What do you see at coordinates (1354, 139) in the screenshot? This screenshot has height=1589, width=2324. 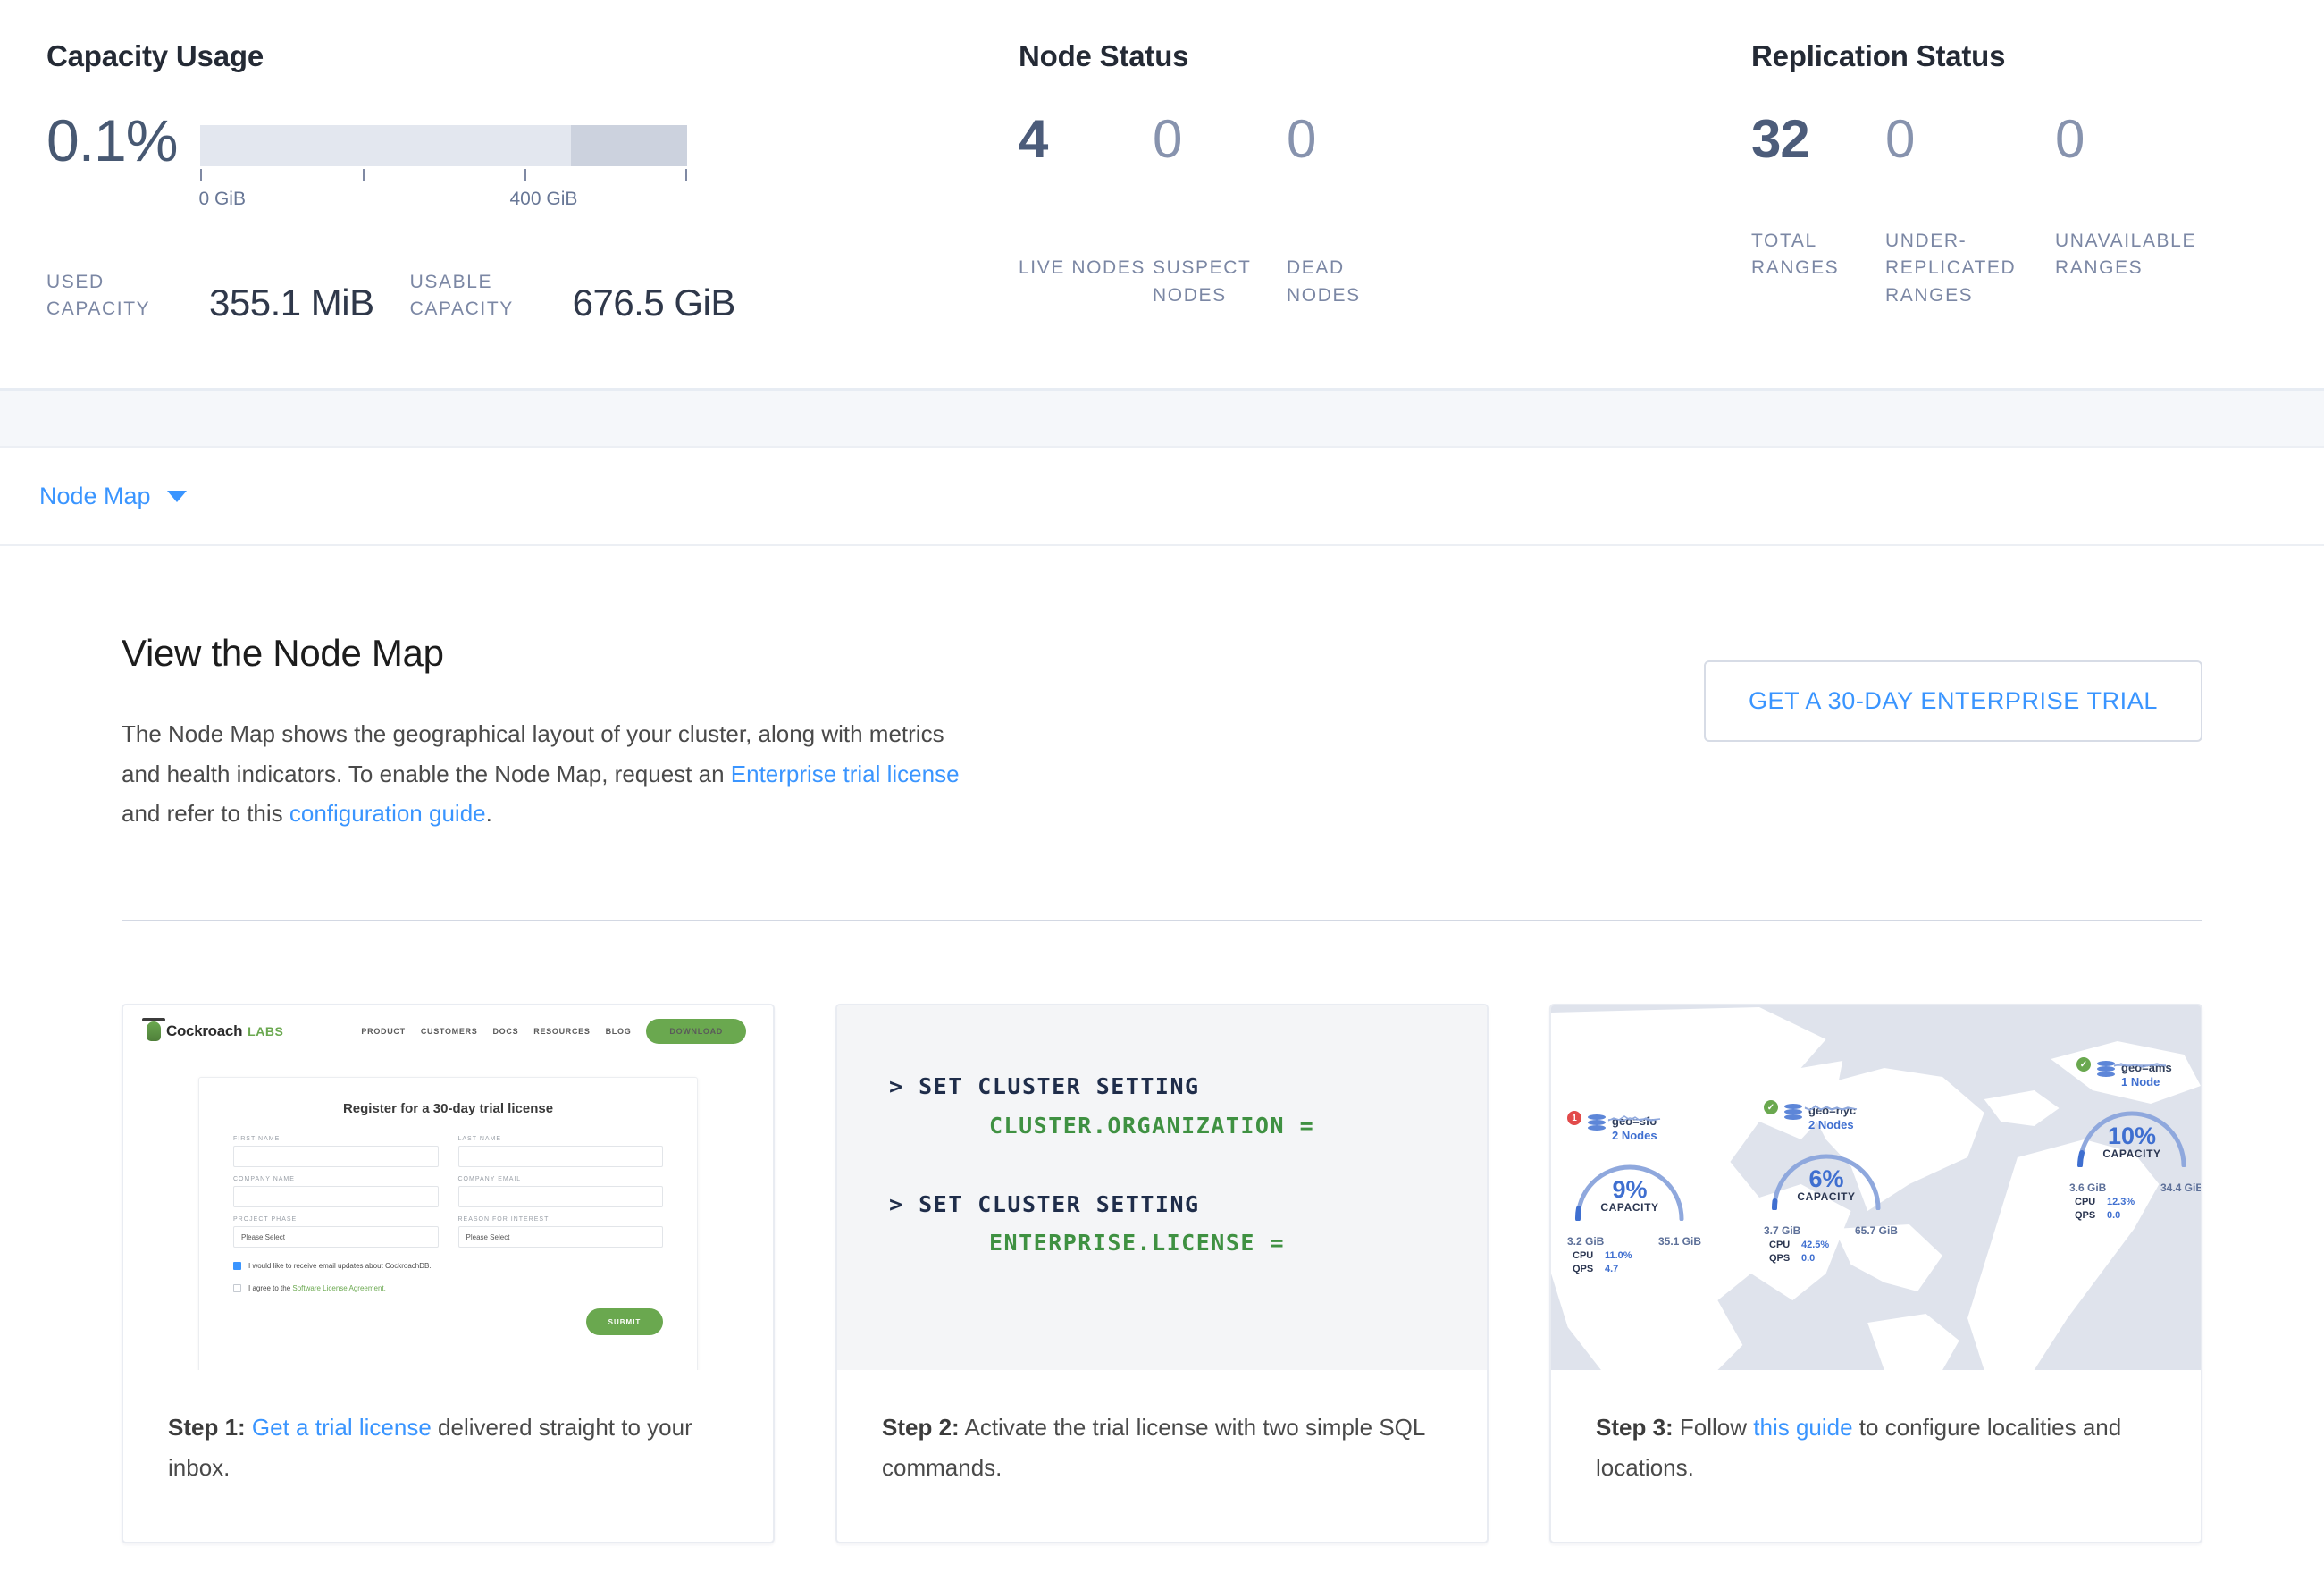 I see `dead-nodes-metric: 0` at bounding box center [1354, 139].